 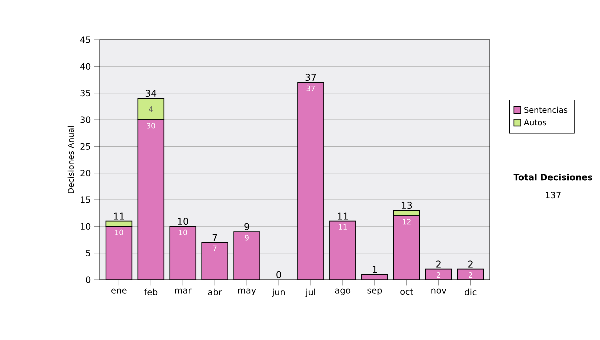 I want to click on y-tick-label: 30, so click(x=85, y=120).